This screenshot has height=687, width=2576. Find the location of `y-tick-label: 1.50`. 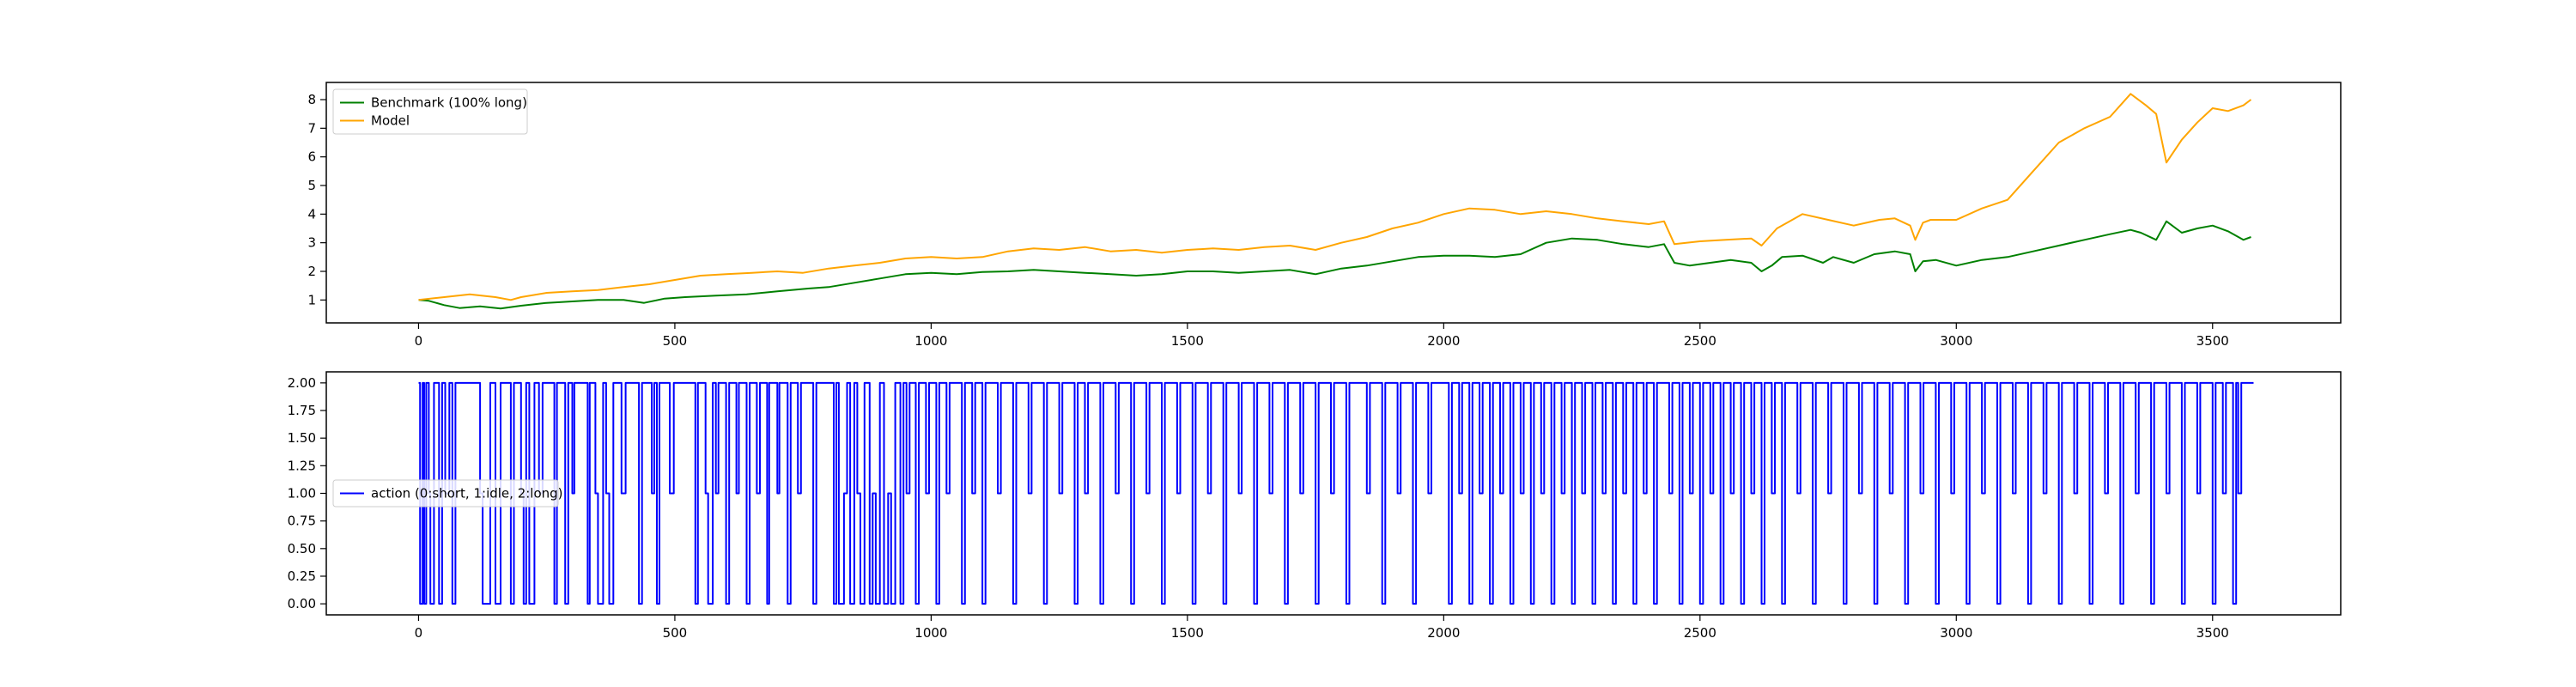

y-tick-label: 1.50 is located at coordinates (302, 438).